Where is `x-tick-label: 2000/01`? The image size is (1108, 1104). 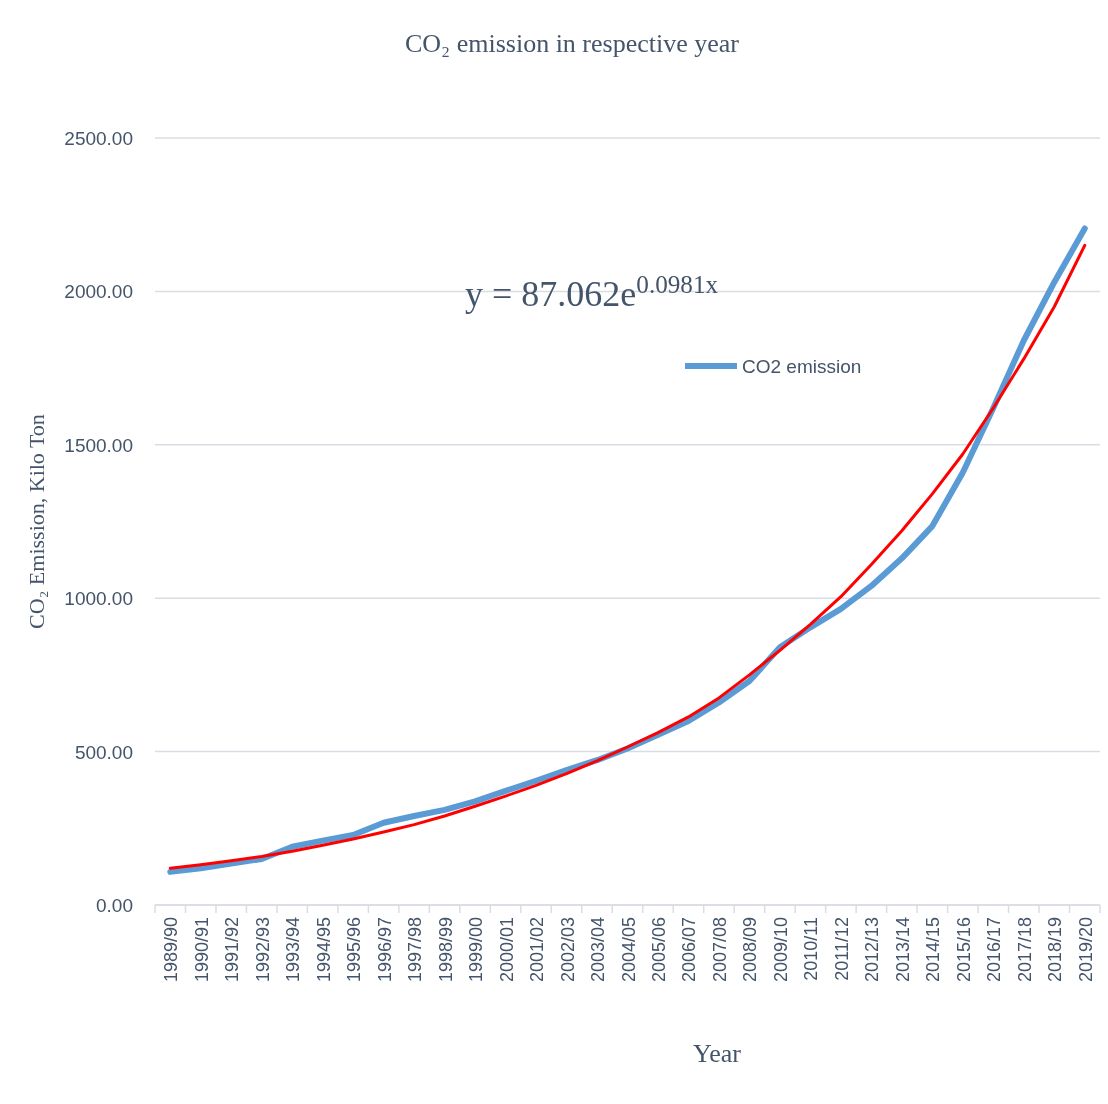 x-tick-label: 2000/01 is located at coordinates (506, 950).